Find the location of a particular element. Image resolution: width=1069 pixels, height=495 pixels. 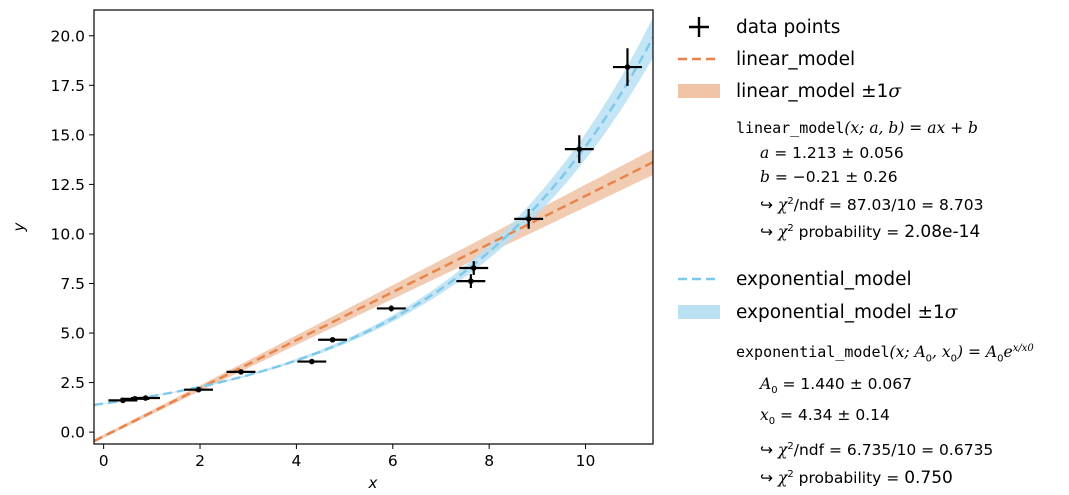

linear-chi2-ndf: ↪ χ2/ndf = 87.03/10 = 8.703 is located at coordinates (859, 204).